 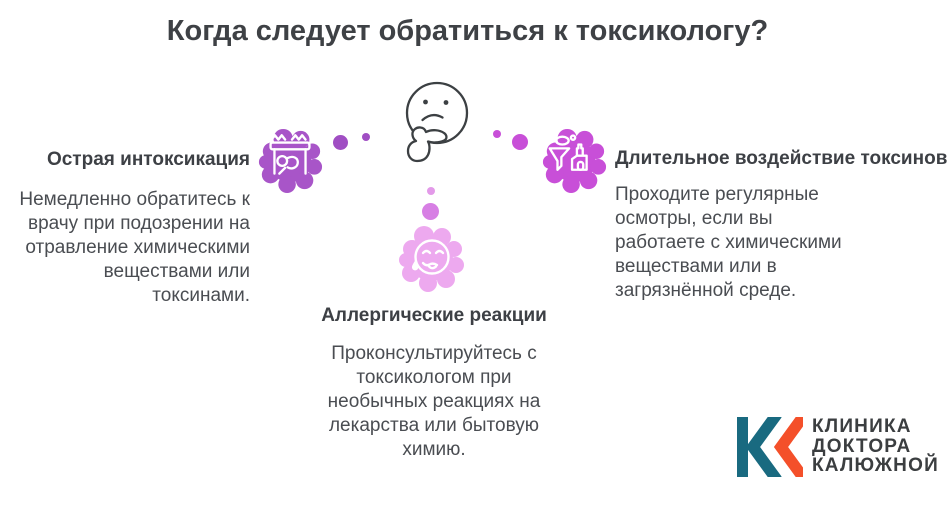 What do you see at coordinates (434, 315) in the screenshot?
I see `allergic-heading: Аллергические реакции` at bounding box center [434, 315].